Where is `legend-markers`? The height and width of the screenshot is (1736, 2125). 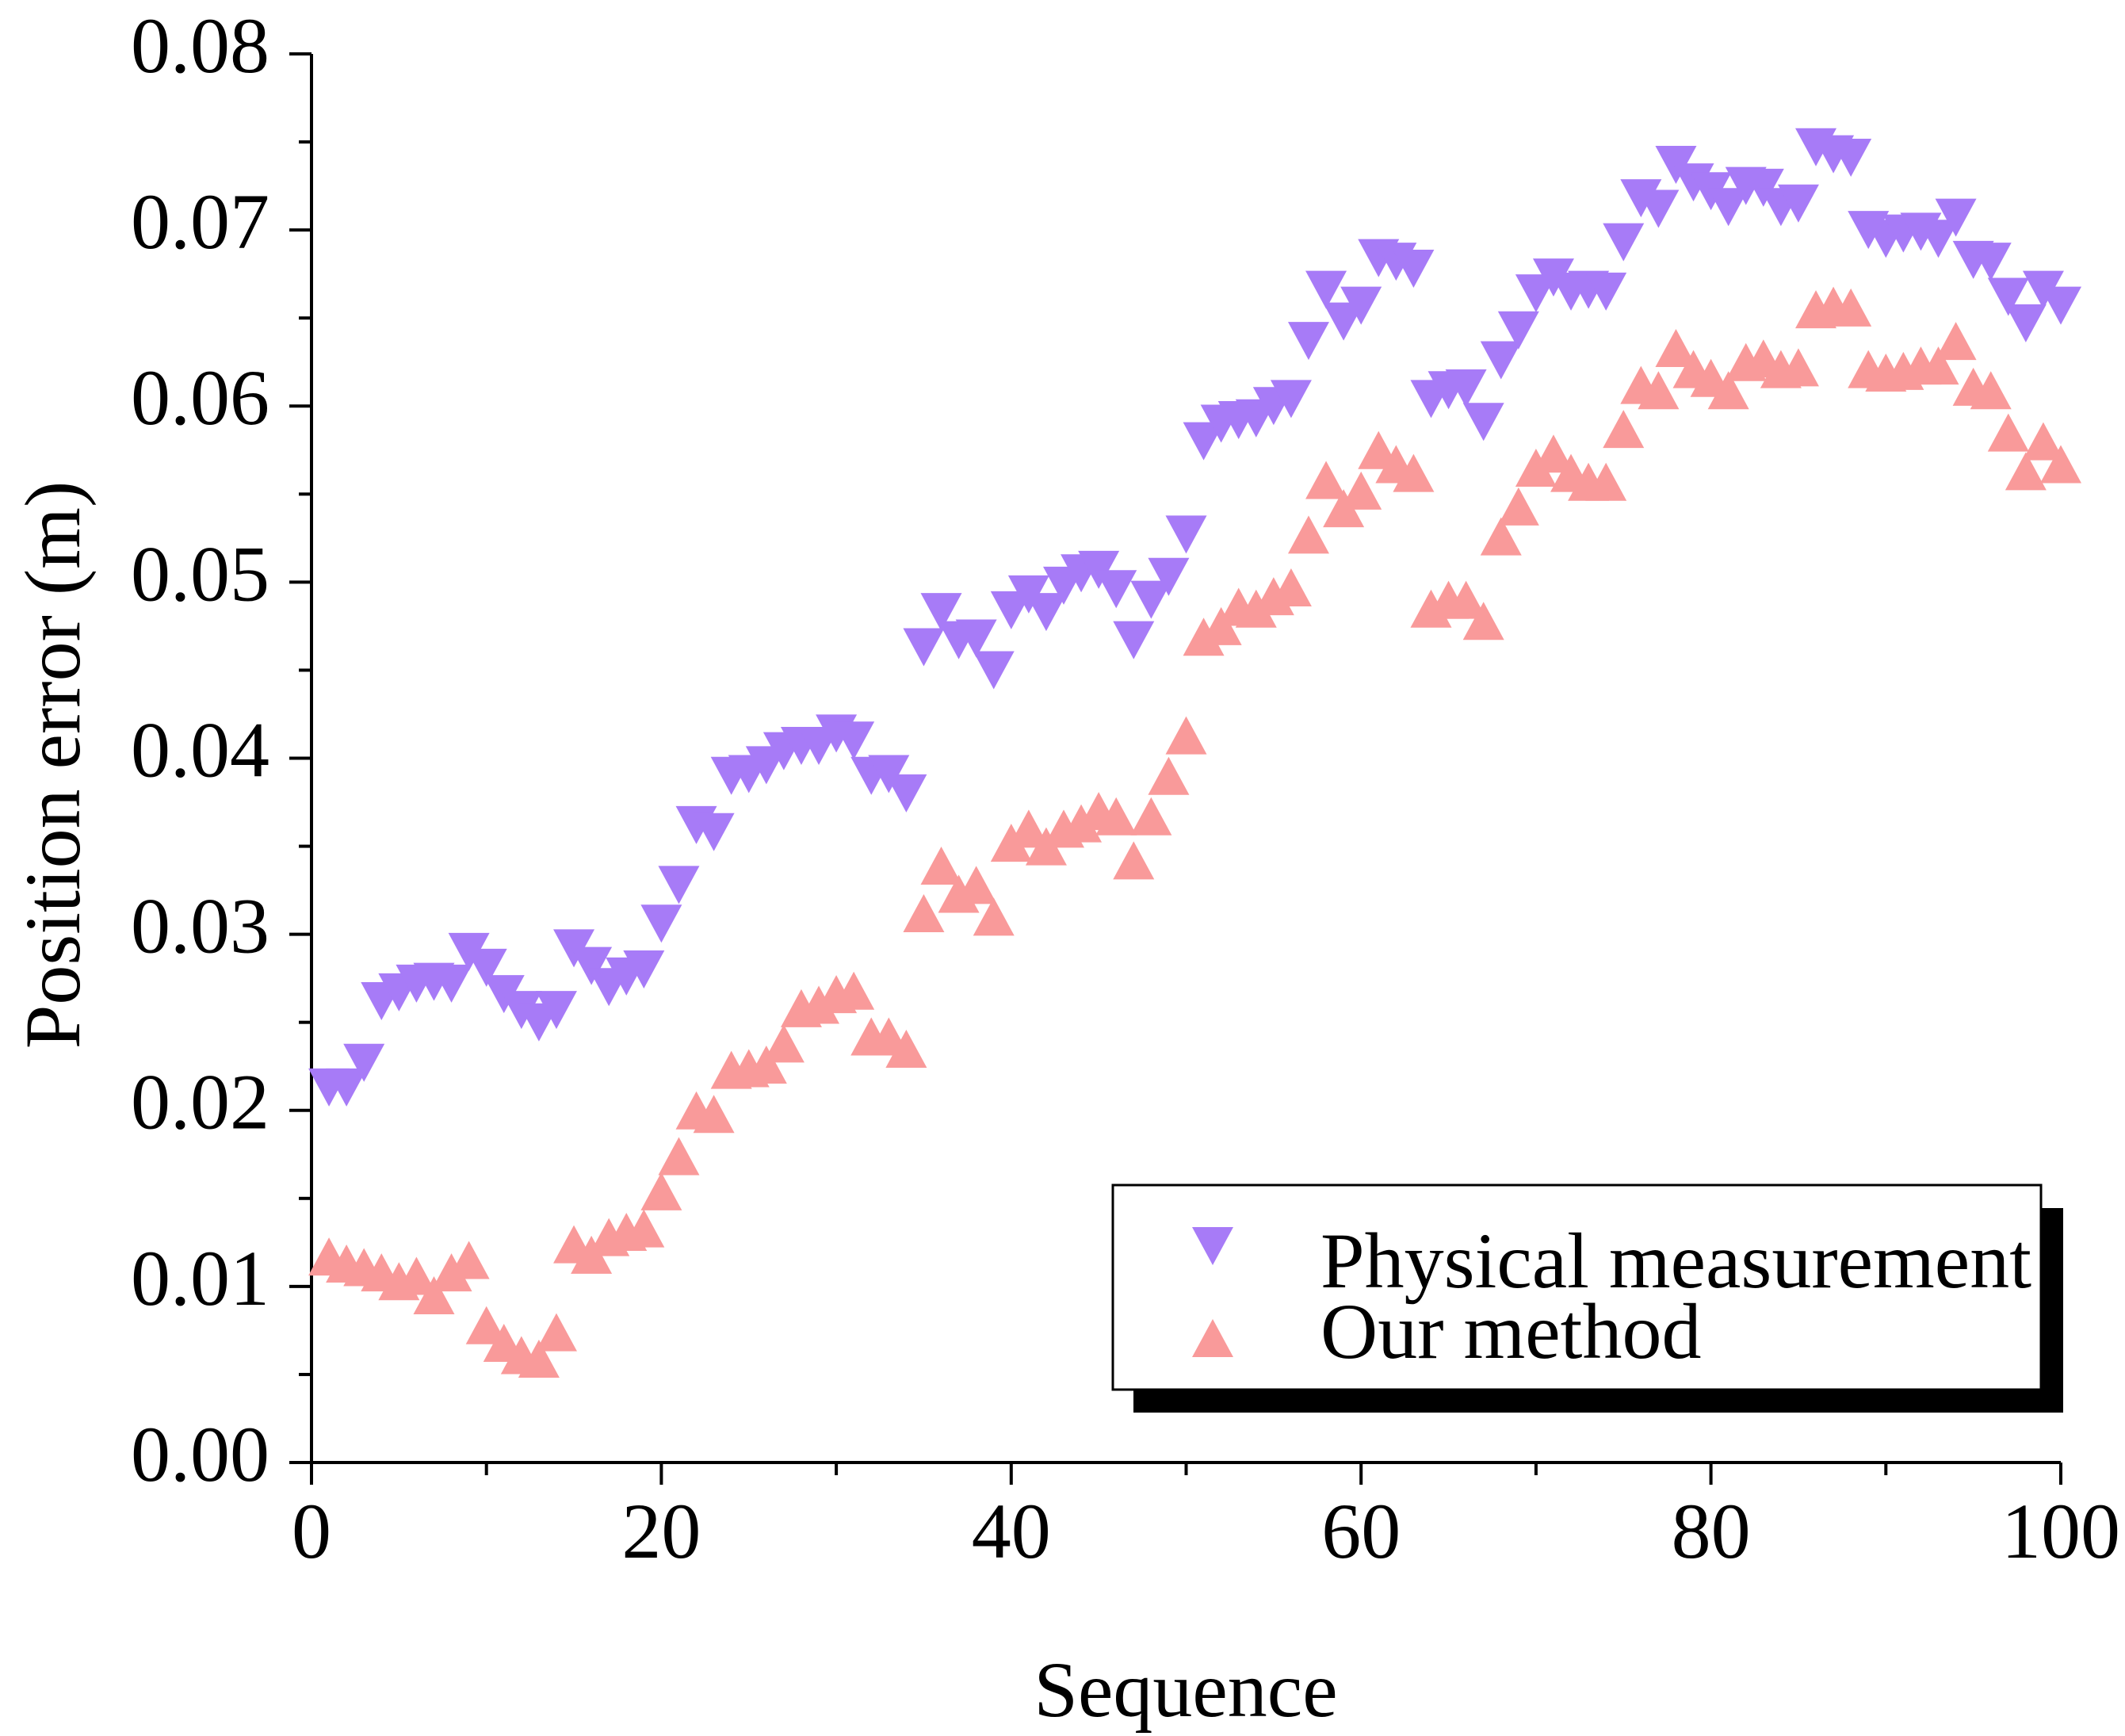
legend-markers is located at coordinates (1212, 1292).